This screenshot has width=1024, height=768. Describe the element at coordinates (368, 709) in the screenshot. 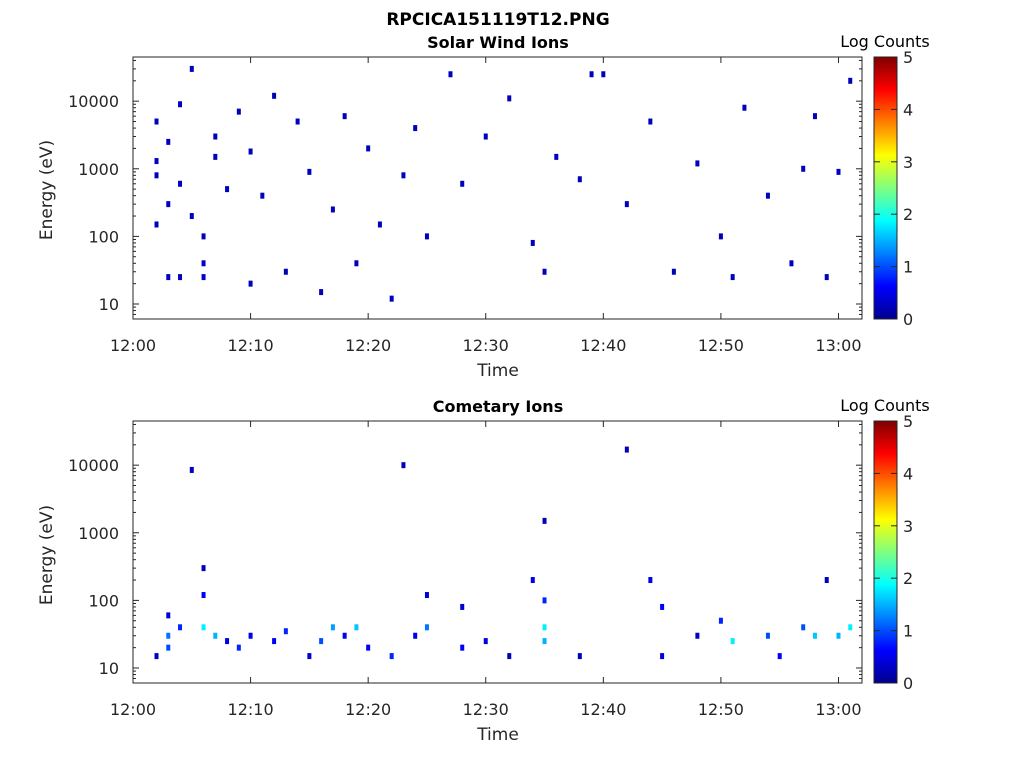

I see `x-tick-label: 12:20` at that location.